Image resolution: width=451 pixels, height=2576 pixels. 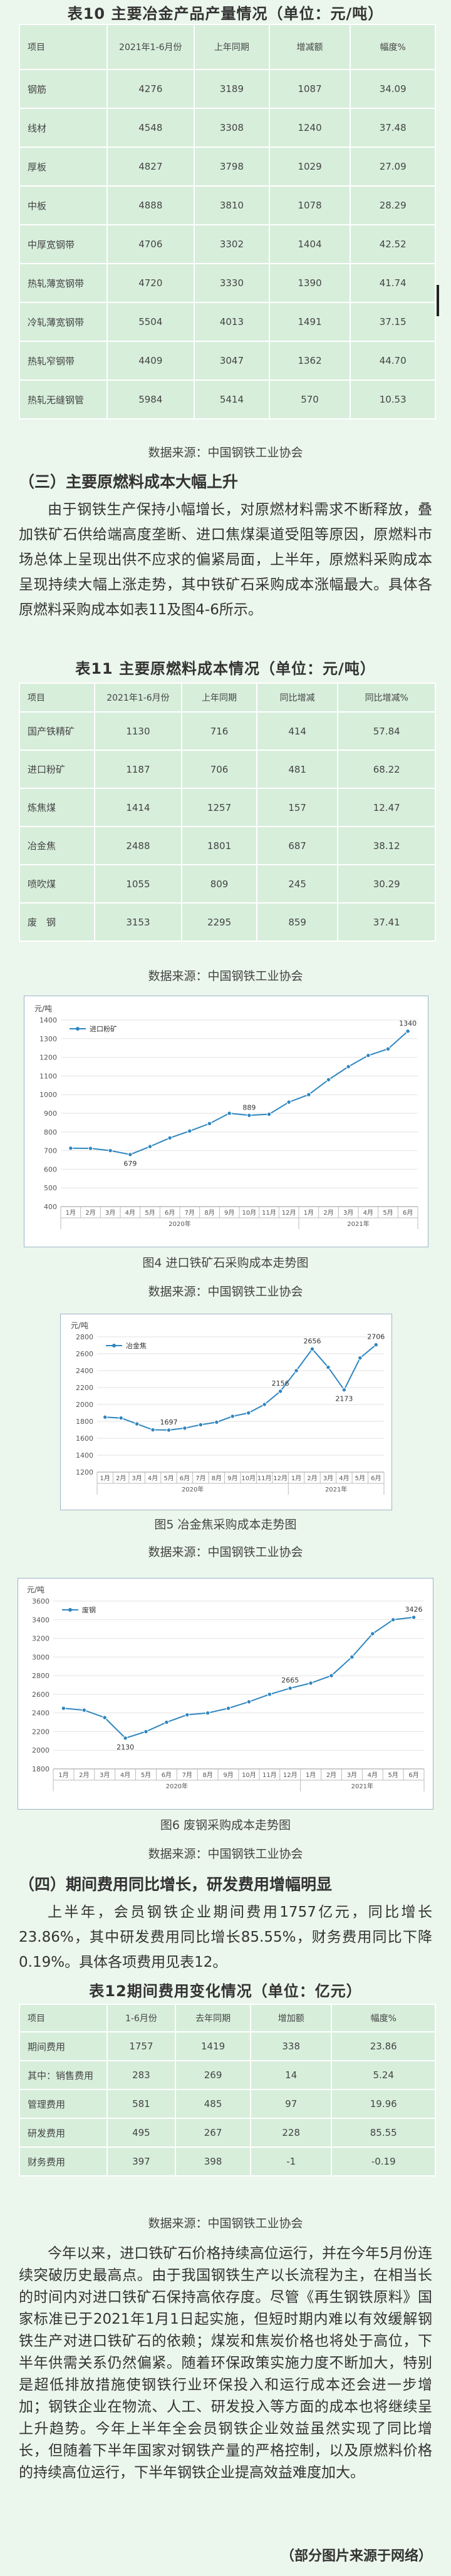 I want to click on value-cell: 37.41, so click(x=386, y=922).